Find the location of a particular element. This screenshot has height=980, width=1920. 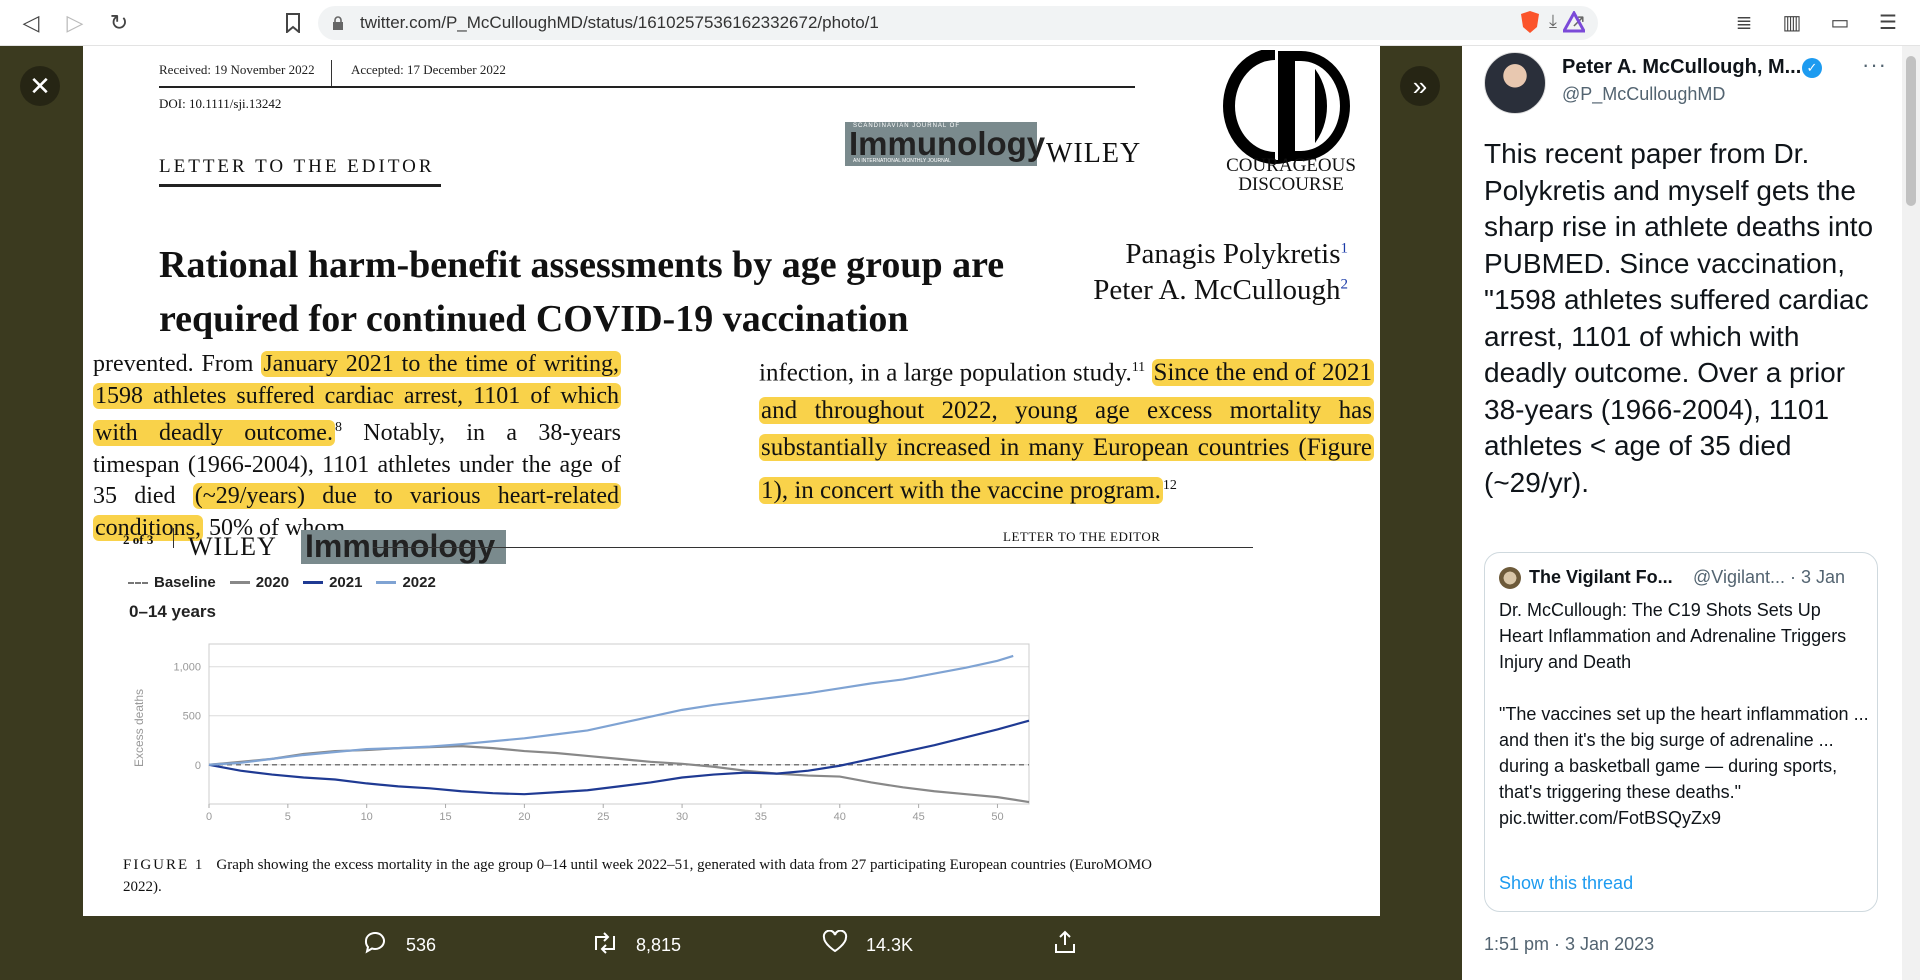

sidebar-icon: ▥ is located at coordinates (1792, 22).